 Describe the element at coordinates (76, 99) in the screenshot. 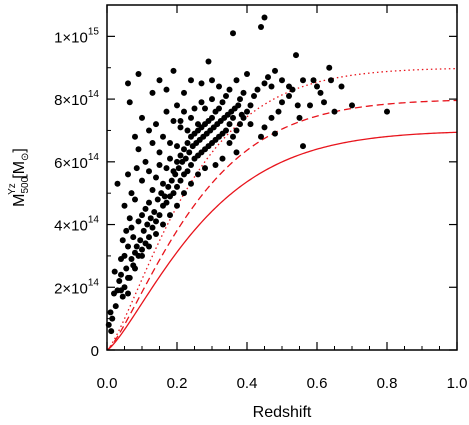

I see `y-tick-label: 8×10¹⁴` at that location.